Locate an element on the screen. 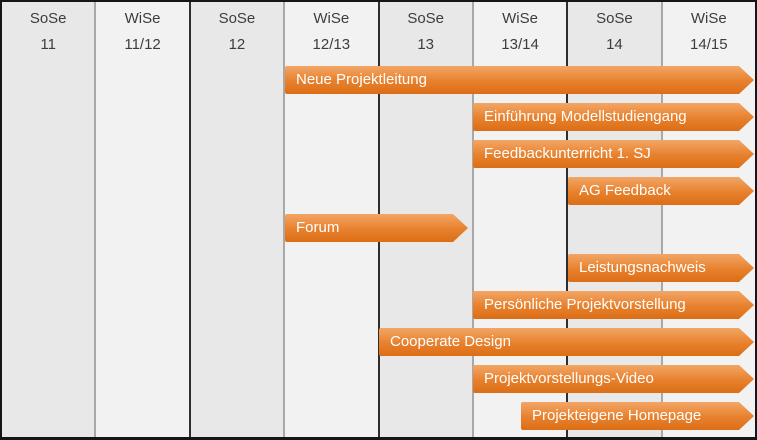 The image size is (757, 440). column-wise-11-12: WiSe 11/12 is located at coordinates (141, 219).